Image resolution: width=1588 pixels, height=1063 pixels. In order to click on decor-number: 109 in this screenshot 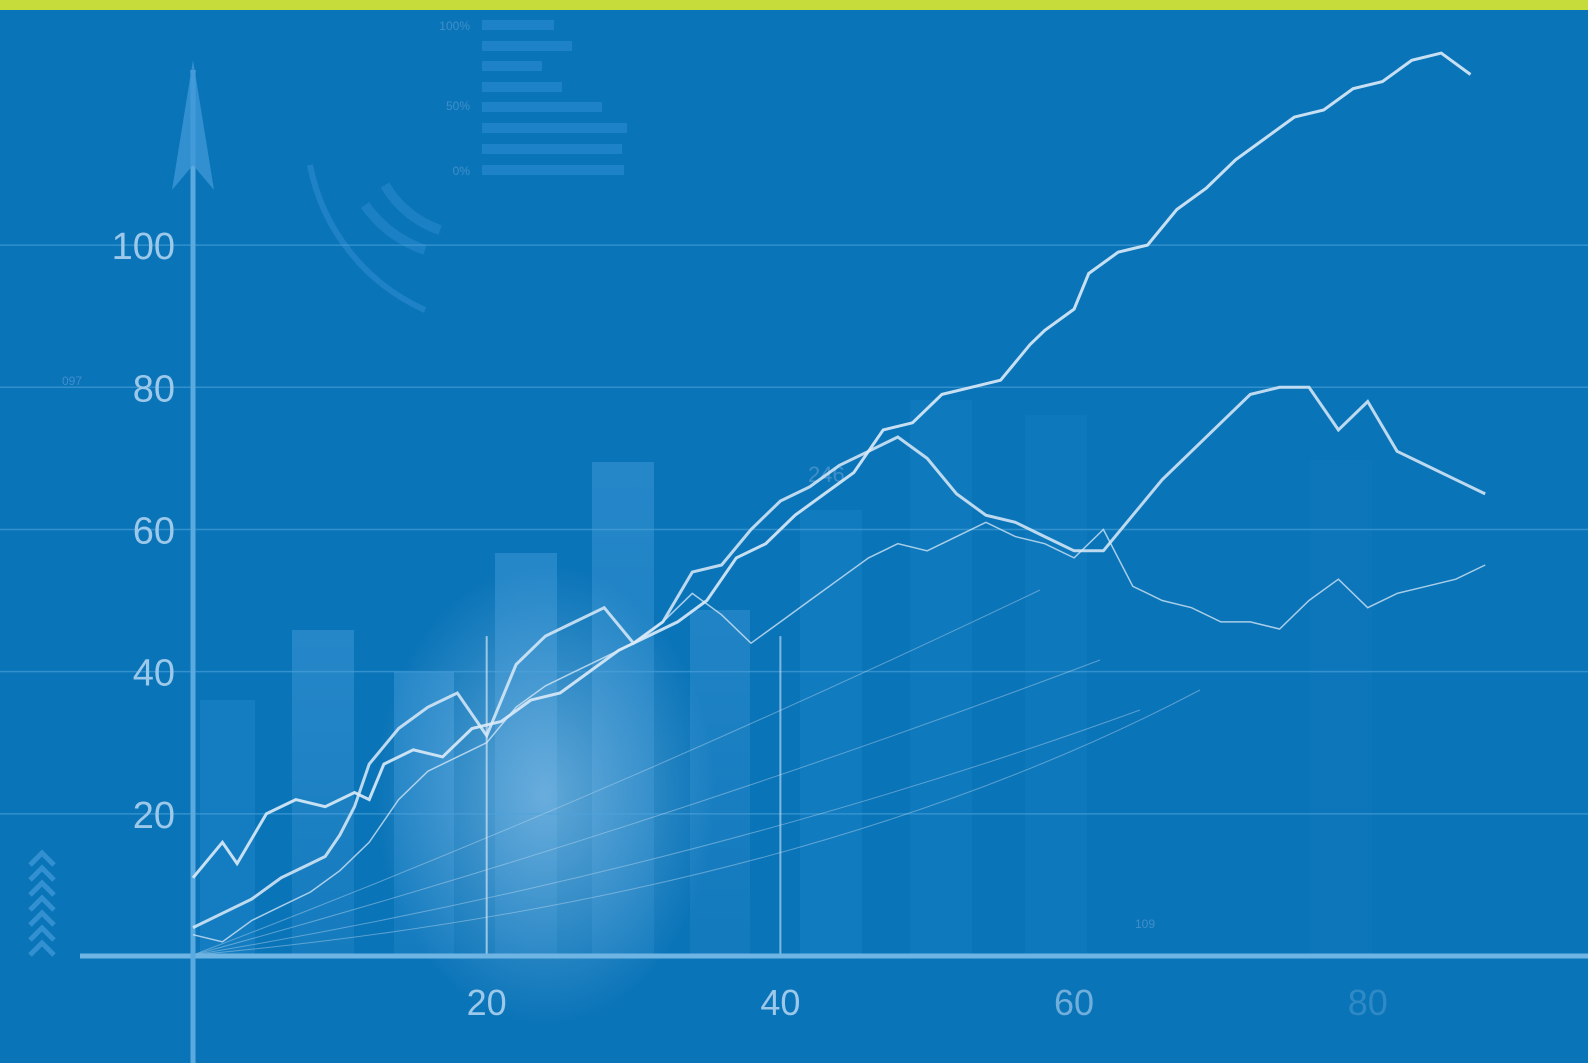, I will do `click(1145, 924)`.